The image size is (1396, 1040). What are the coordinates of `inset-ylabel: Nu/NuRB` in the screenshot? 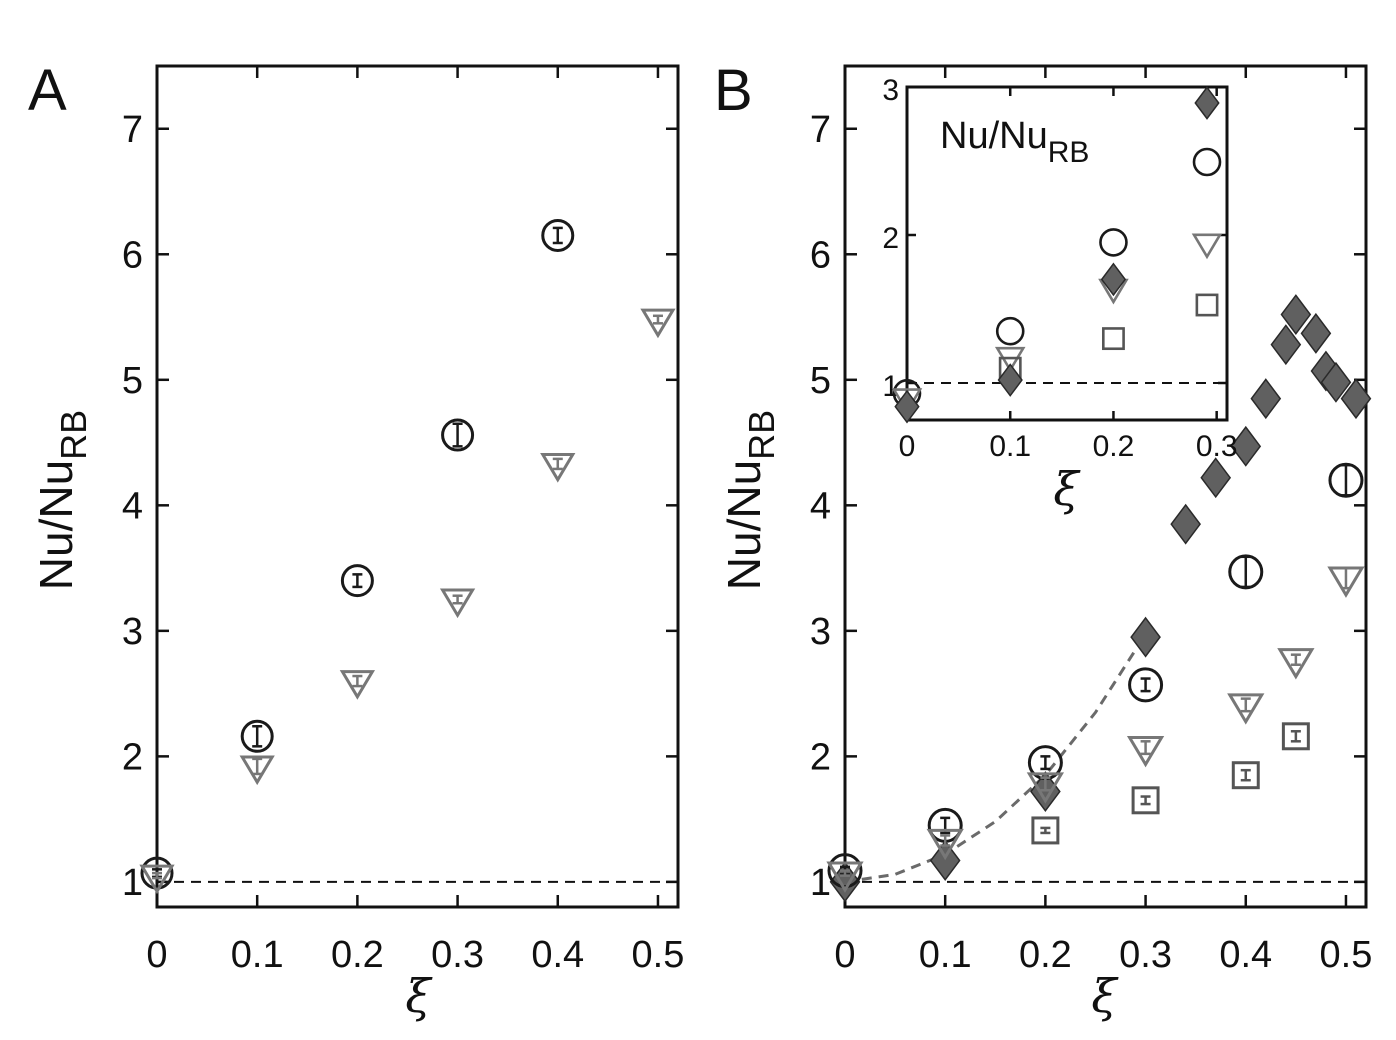 It's located at (1014, 142).